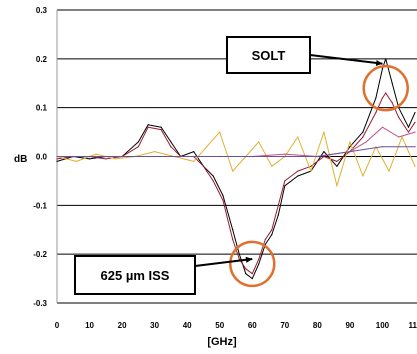 The width and height of the screenshot is (417, 354). Describe the element at coordinates (42, 10) in the screenshot. I see `y-tick-label: 0.3` at that location.